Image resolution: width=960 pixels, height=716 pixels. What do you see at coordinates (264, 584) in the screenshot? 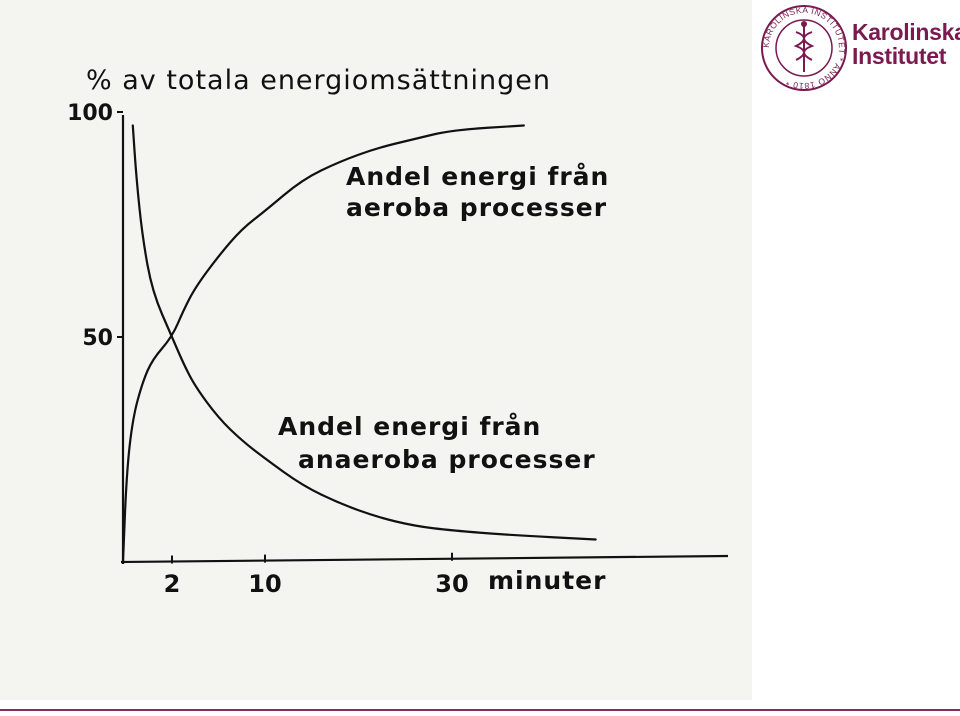
I see `x-tick-label: 10` at bounding box center [264, 584].